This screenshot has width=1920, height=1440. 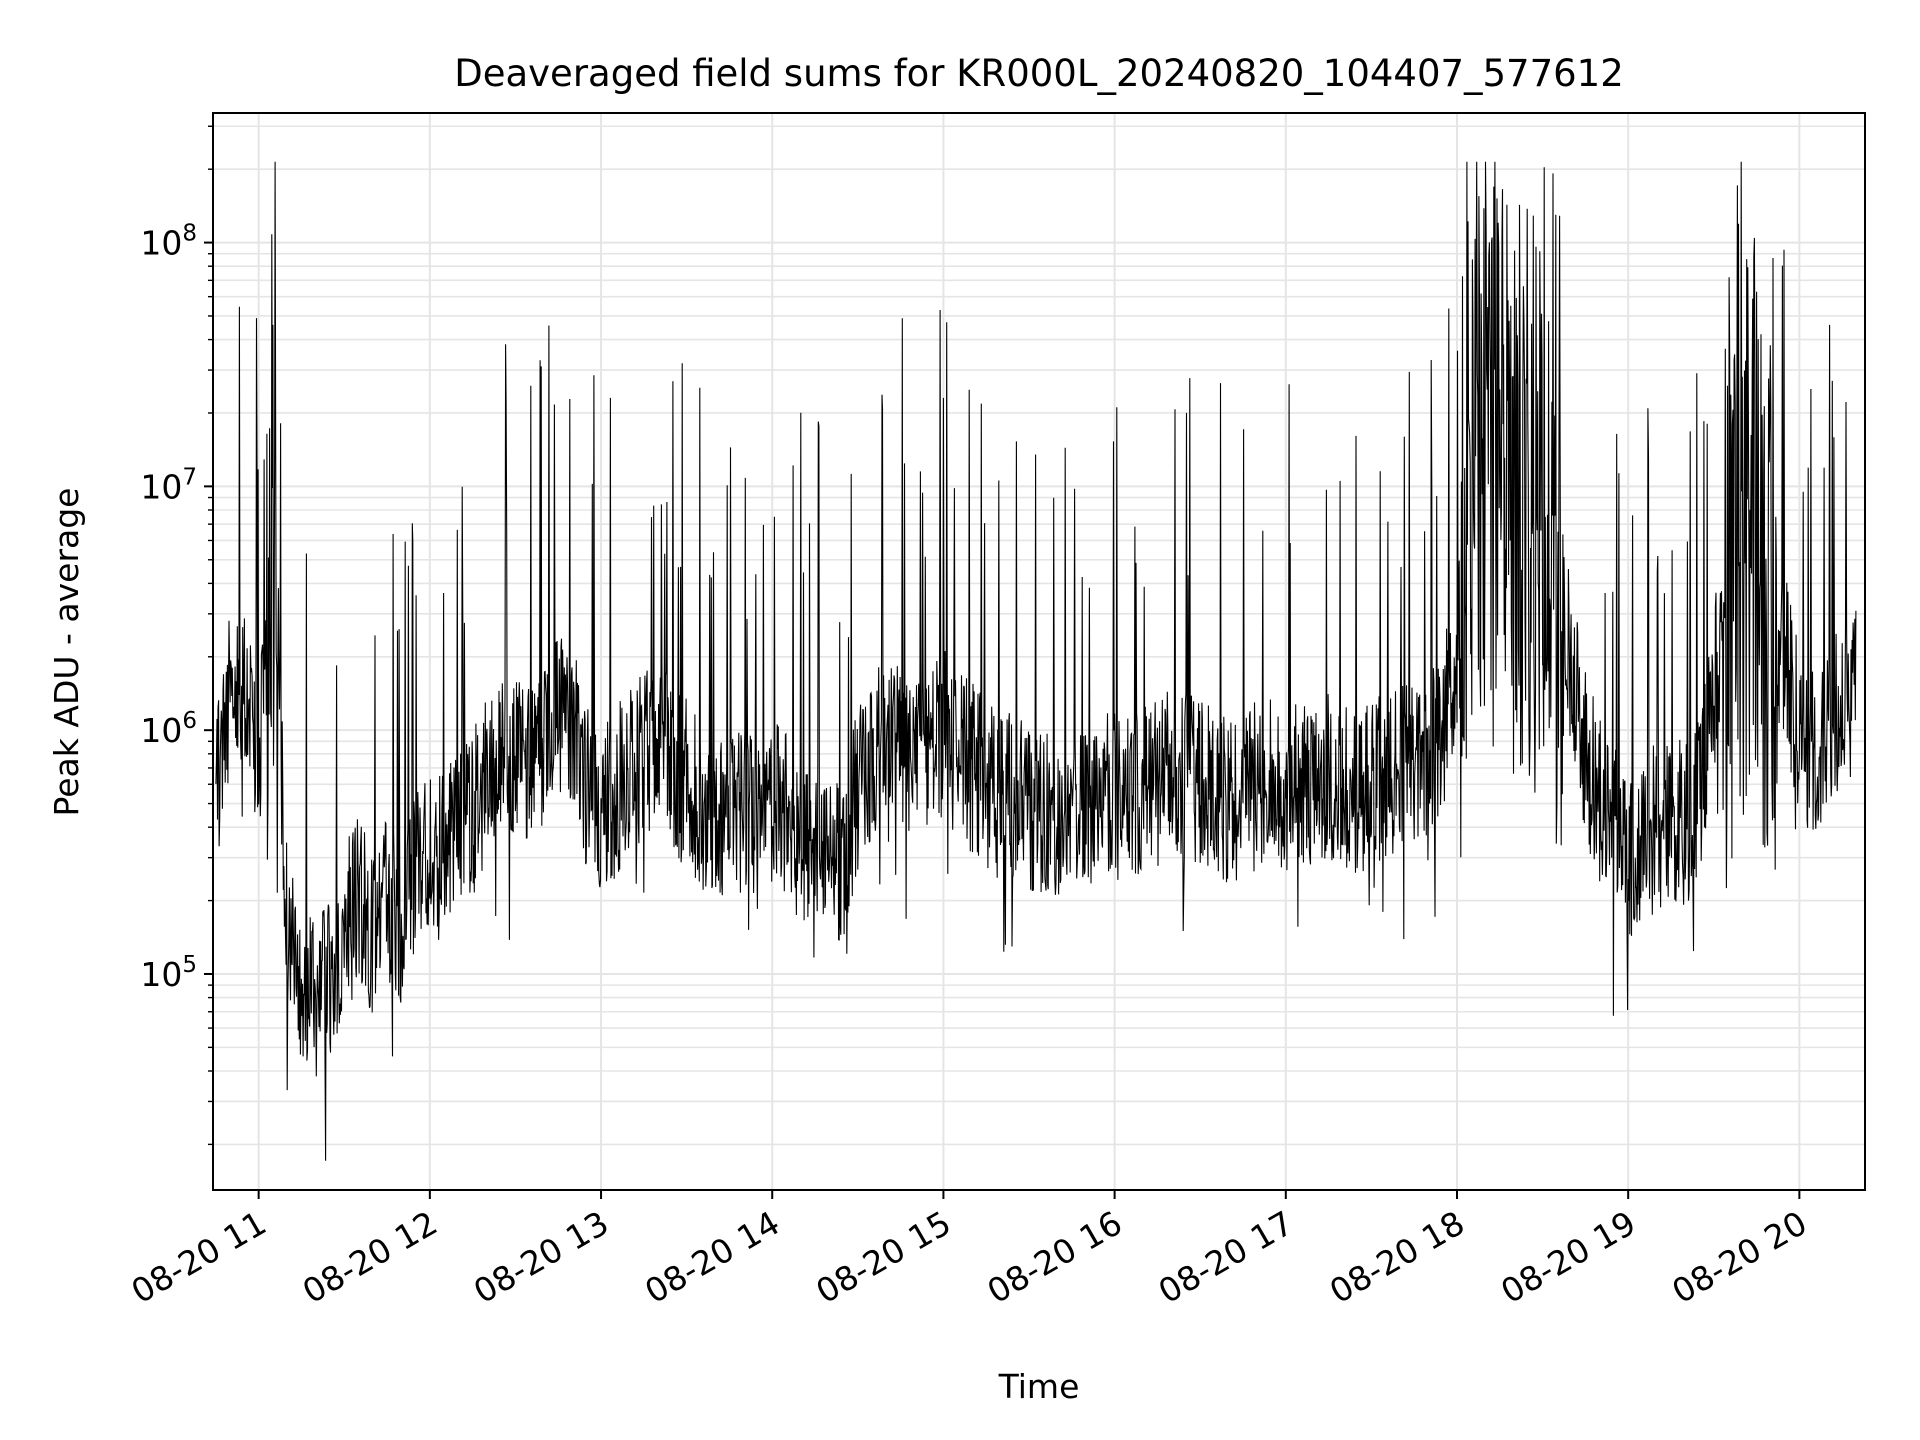 What do you see at coordinates (189, 477) in the screenshot?
I see `y-tick-exponent: 7` at bounding box center [189, 477].